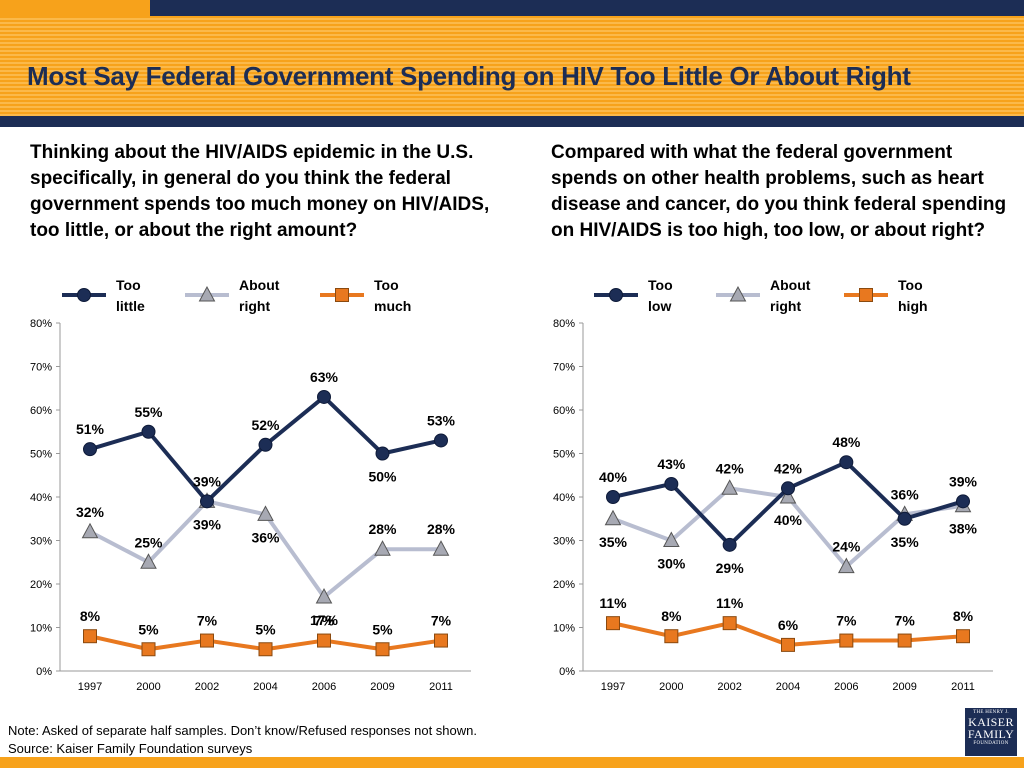  I want to click on x-tick-label: 2002, so click(729, 687).